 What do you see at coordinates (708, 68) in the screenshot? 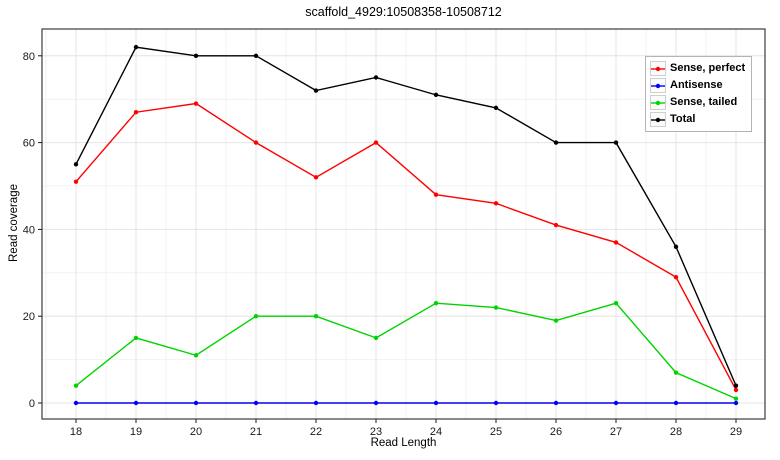
I see `legend-label: Sense, perfect` at bounding box center [708, 68].